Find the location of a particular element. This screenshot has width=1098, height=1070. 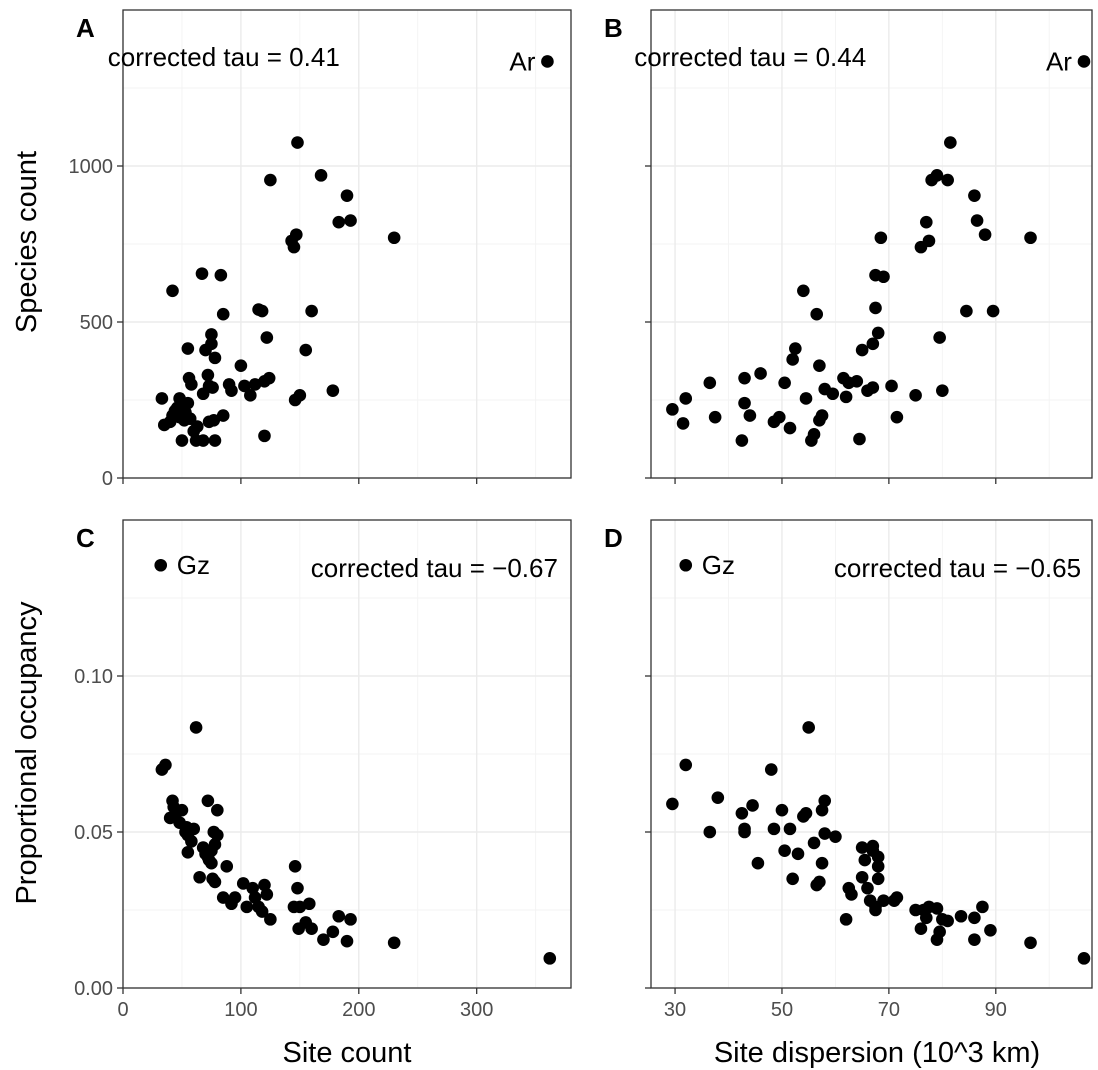

y-tick-label: 0 is located at coordinates (107, 479).